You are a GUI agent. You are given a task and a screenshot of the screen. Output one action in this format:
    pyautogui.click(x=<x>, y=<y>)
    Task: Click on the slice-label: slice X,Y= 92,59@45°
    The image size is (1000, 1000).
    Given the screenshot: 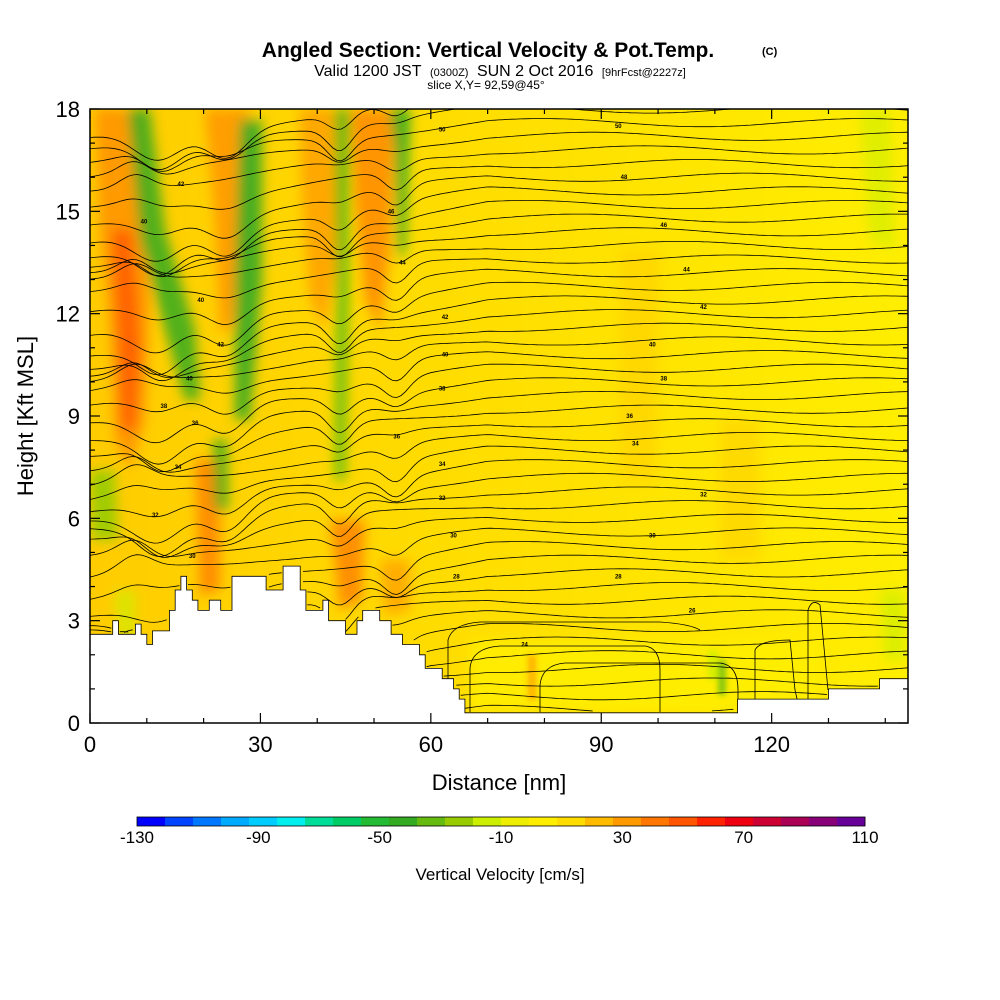 What is the action you would take?
    pyautogui.click(x=486, y=85)
    